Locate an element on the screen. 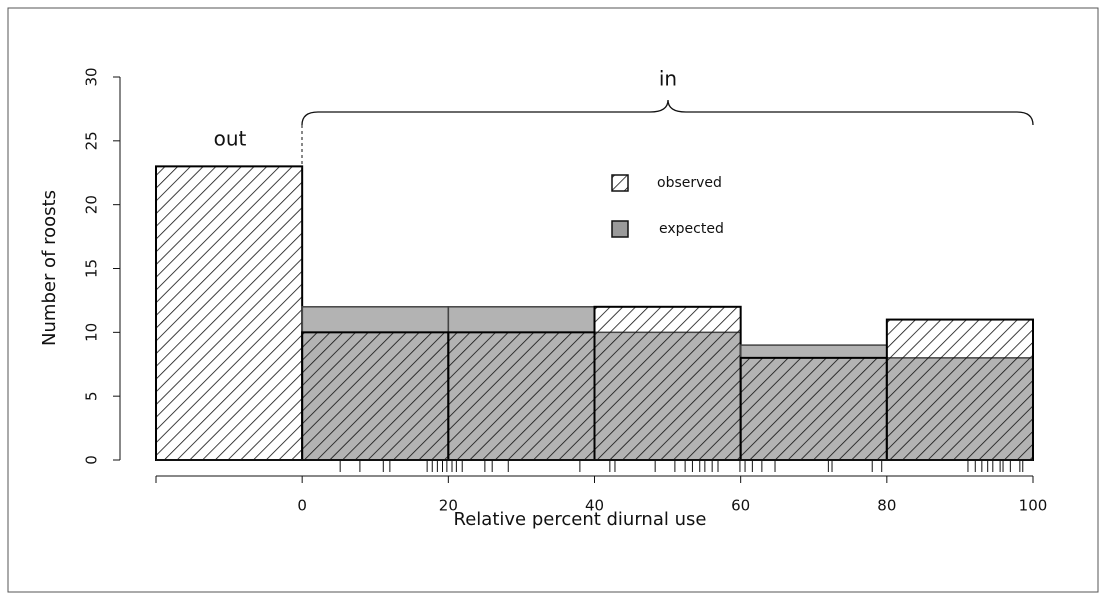 The width and height of the screenshot is (1106, 602). y-axis-label: Number of roosts is located at coordinates (49, 268).